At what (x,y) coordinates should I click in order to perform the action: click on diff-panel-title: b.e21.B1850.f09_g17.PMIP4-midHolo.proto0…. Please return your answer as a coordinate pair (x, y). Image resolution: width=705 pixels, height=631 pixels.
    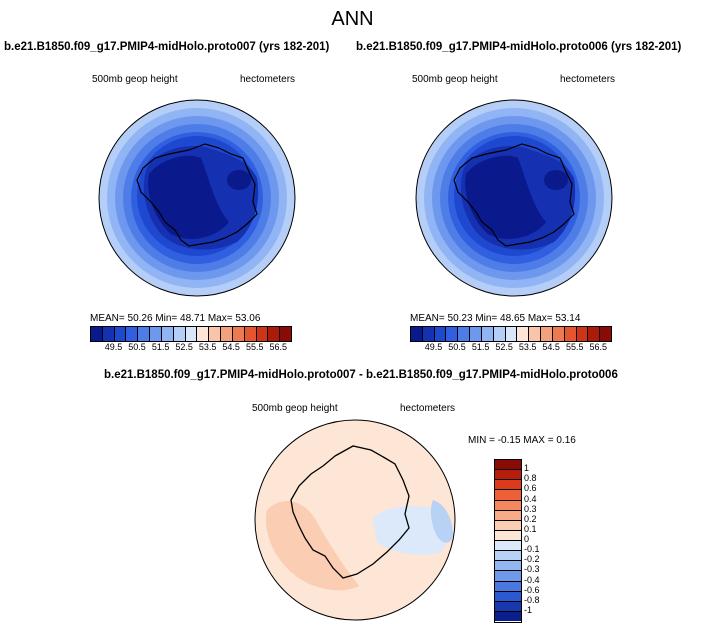
    Looking at the image, I should click on (361, 375).